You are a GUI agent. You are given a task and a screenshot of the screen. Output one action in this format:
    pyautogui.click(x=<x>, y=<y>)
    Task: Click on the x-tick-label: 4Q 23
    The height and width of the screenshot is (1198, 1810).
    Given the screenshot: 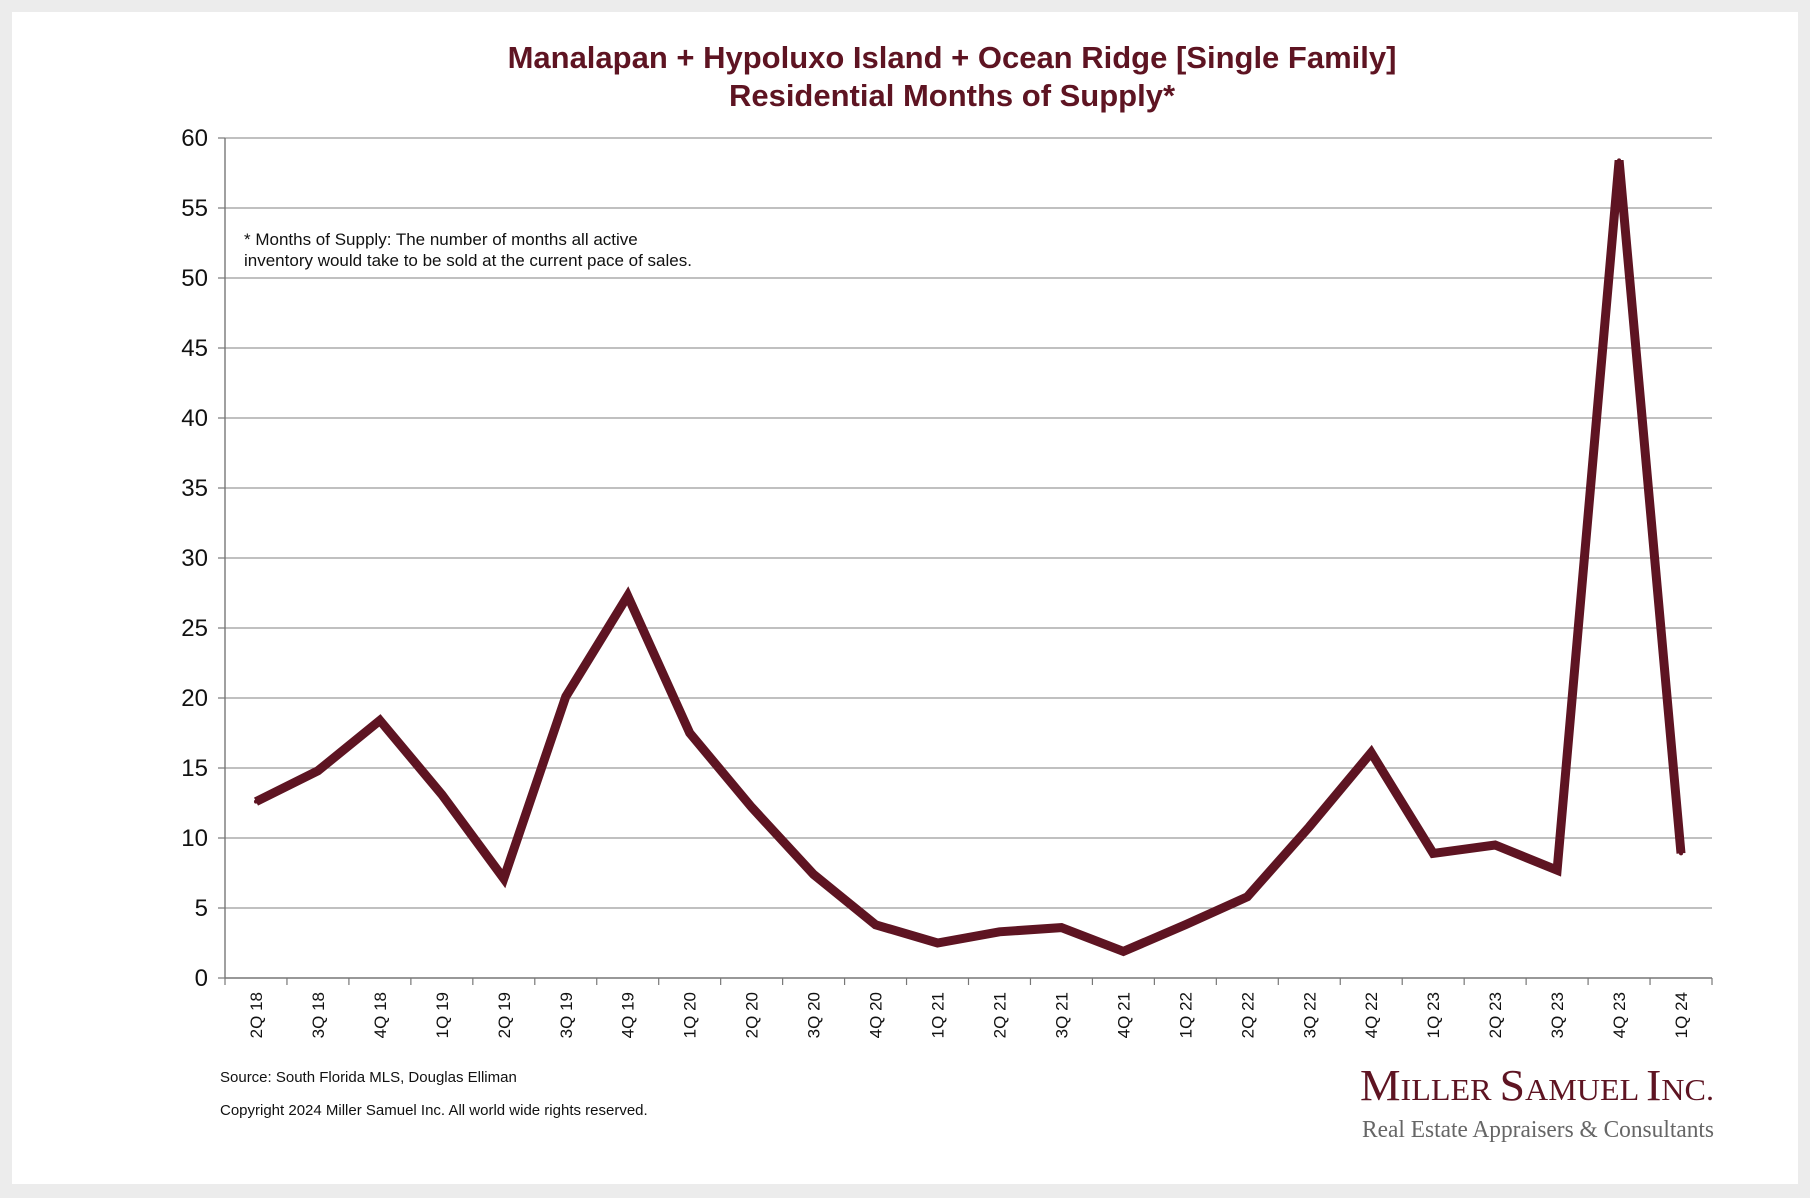 What is the action you would take?
    pyautogui.click(x=1619, y=1015)
    